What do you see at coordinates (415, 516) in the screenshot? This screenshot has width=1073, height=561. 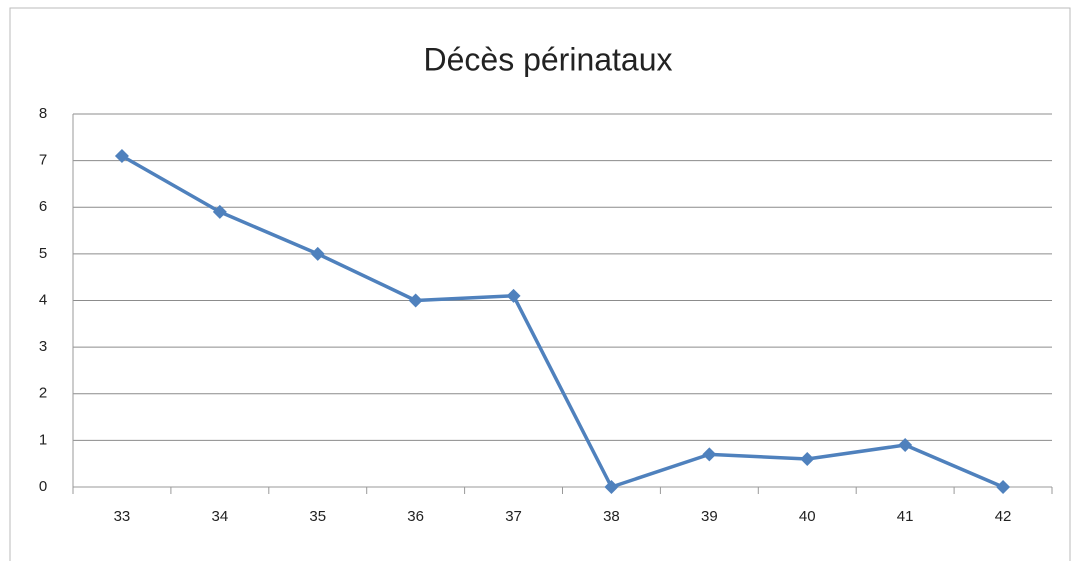 I see `x-tick-label: 36` at bounding box center [415, 516].